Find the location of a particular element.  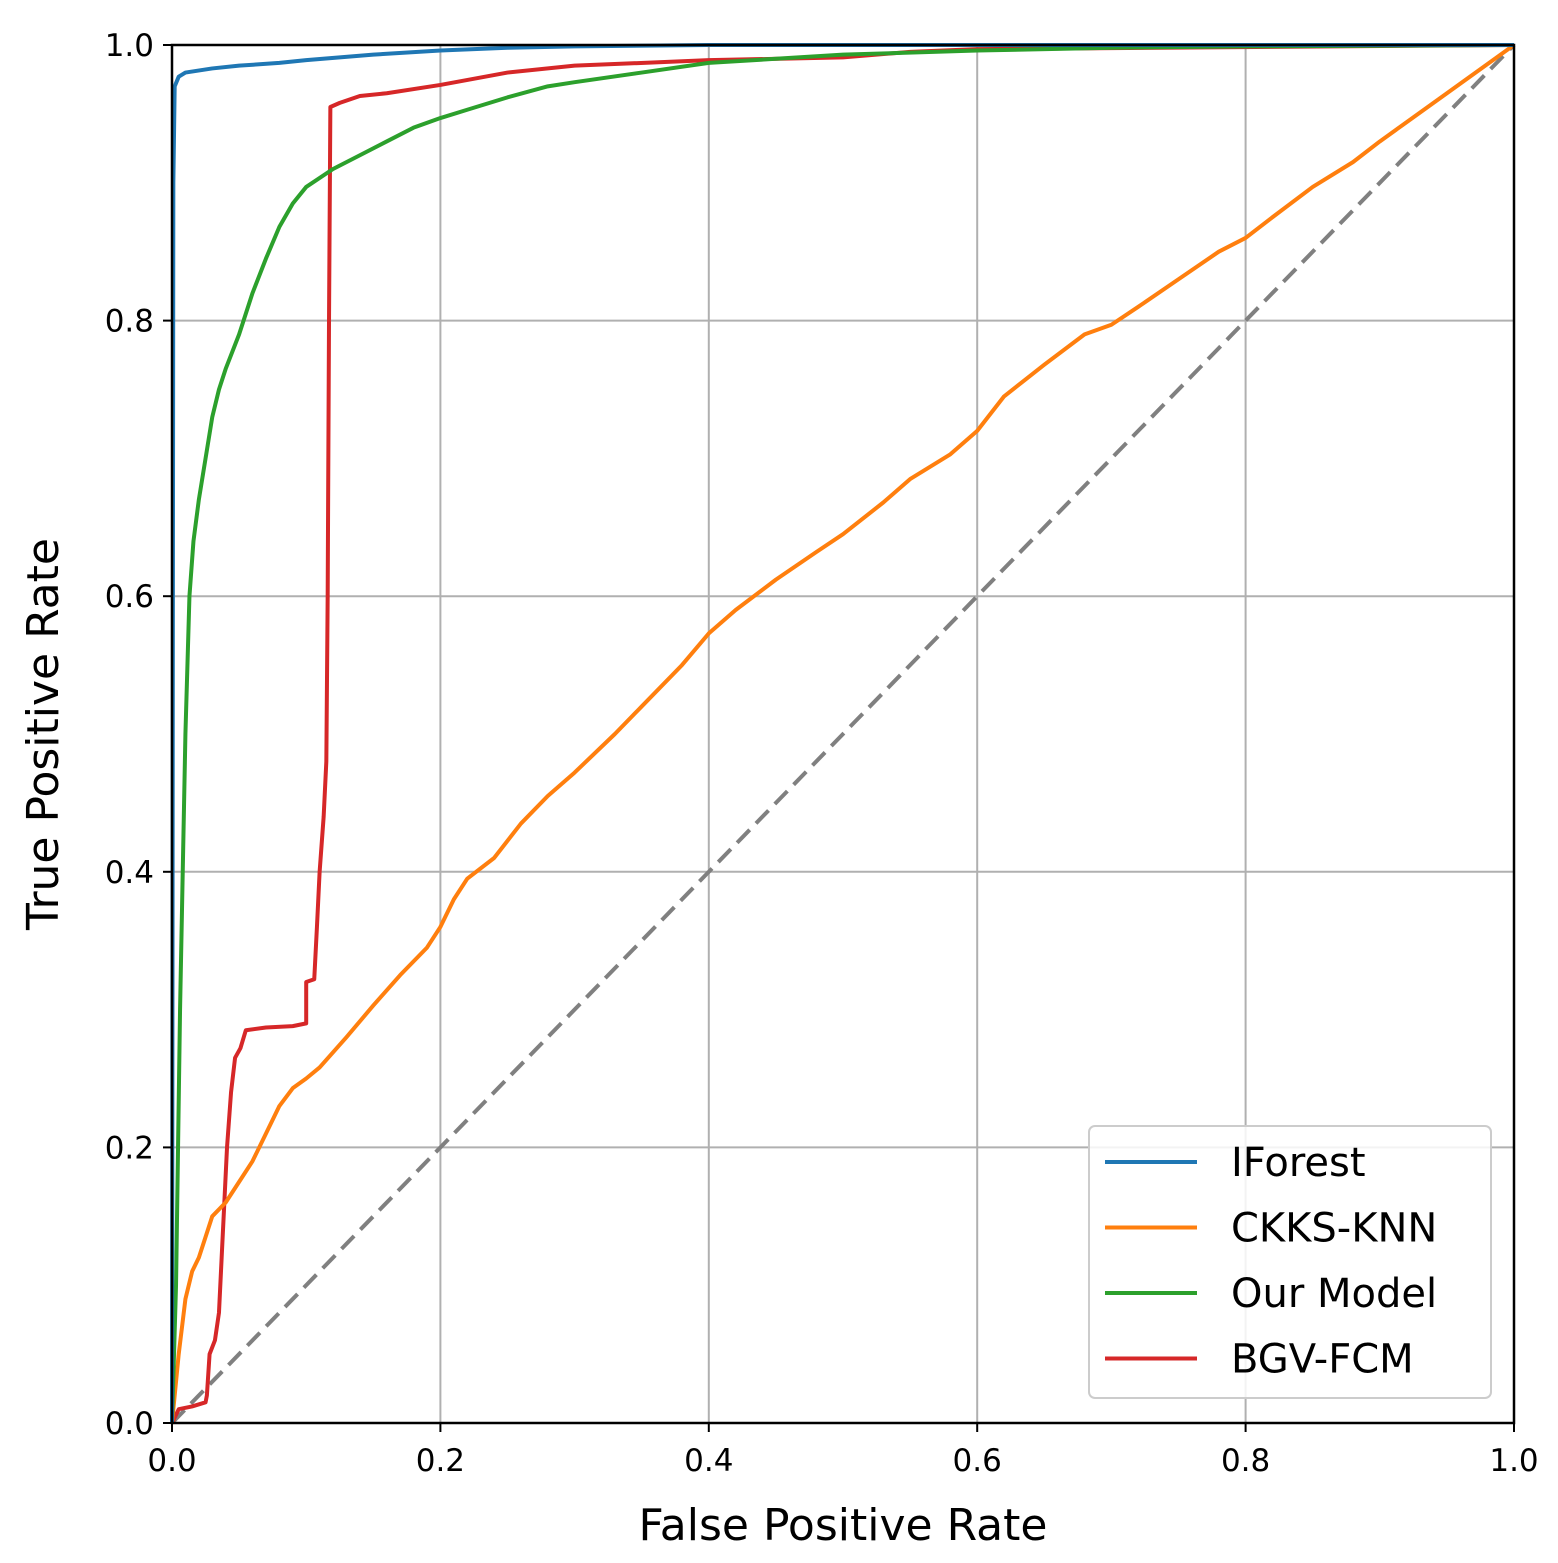

legend-label: Our Model is located at coordinates (1334, 1294).